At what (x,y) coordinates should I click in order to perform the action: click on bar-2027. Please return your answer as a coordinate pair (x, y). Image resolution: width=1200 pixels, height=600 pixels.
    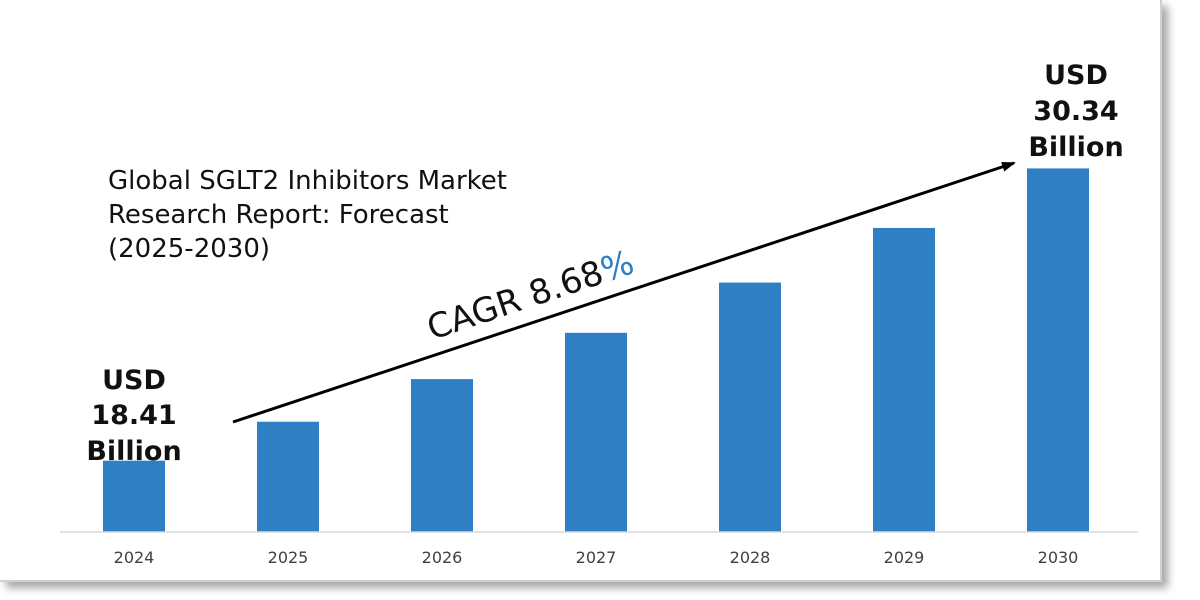
    Looking at the image, I should click on (596, 432).